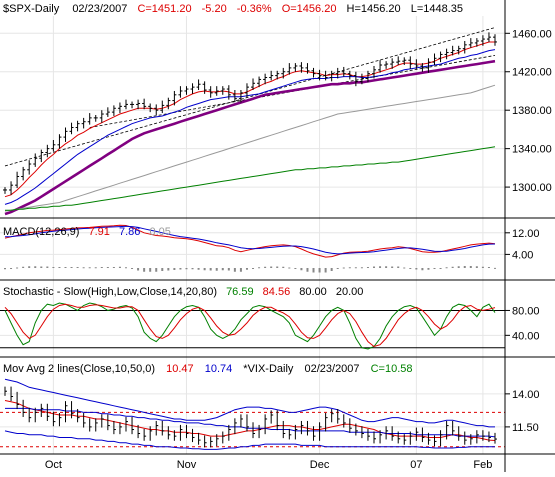 Image resolution: width=555 pixels, height=477 pixels. I want to click on high-label: H=1456.20, so click(374, 9).